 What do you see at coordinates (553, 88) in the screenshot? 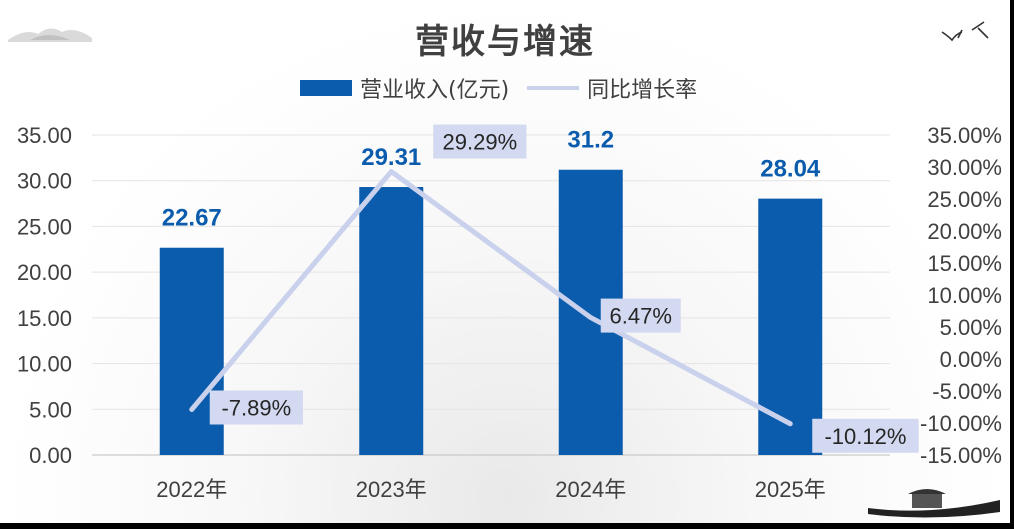
I see `legend-swatch-growth` at bounding box center [553, 88].